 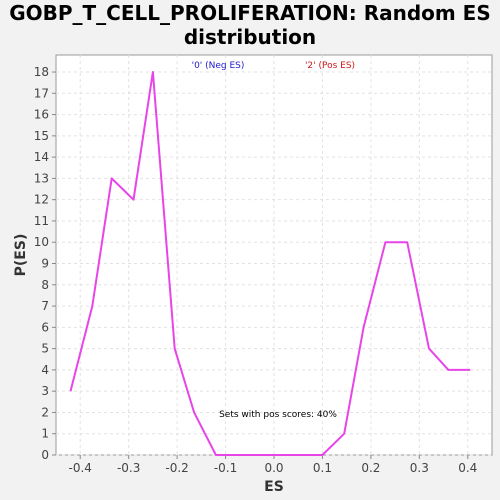 I want to click on chart-title-line1: GOBP_T_CELL_PROLIFERATION: Random ES, so click(x=250, y=13).